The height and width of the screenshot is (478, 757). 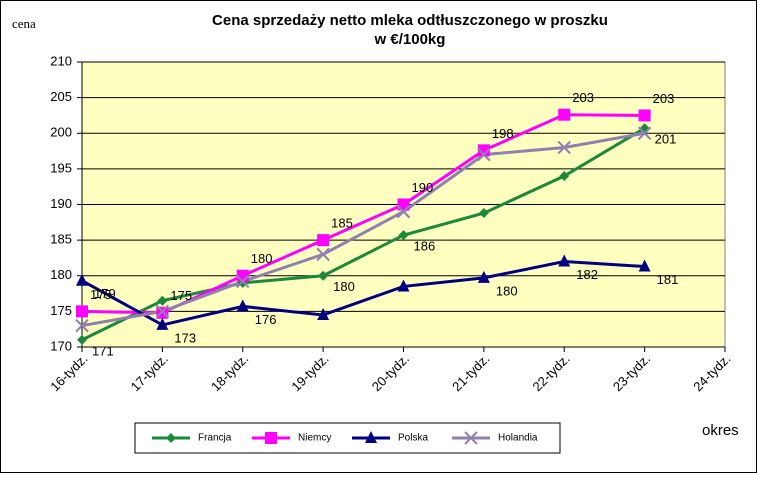 What do you see at coordinates (61, 60) in the screenshot?
I see `y-tick-label: 210` at bounding box center [61, 60].